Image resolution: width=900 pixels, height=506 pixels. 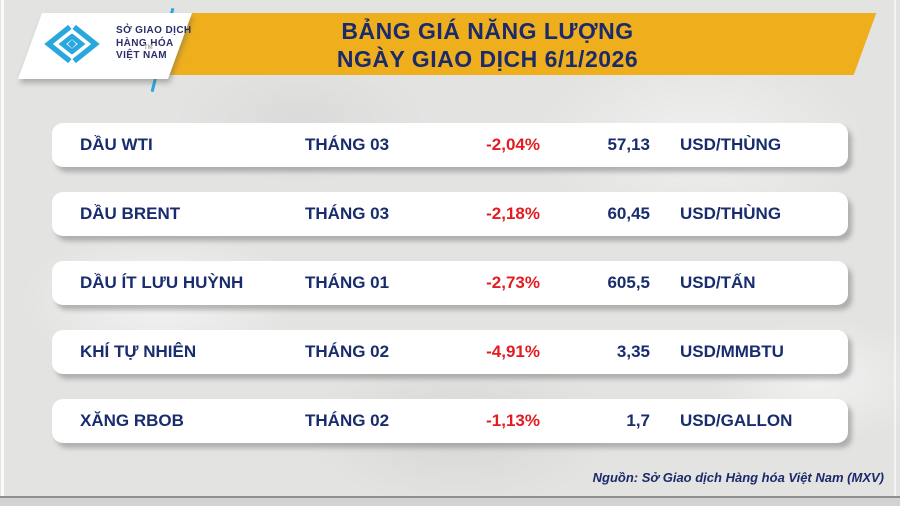 I want to click on commodity-name: KHÍ TỰ NHIÊN, so click(x=138, y=351).